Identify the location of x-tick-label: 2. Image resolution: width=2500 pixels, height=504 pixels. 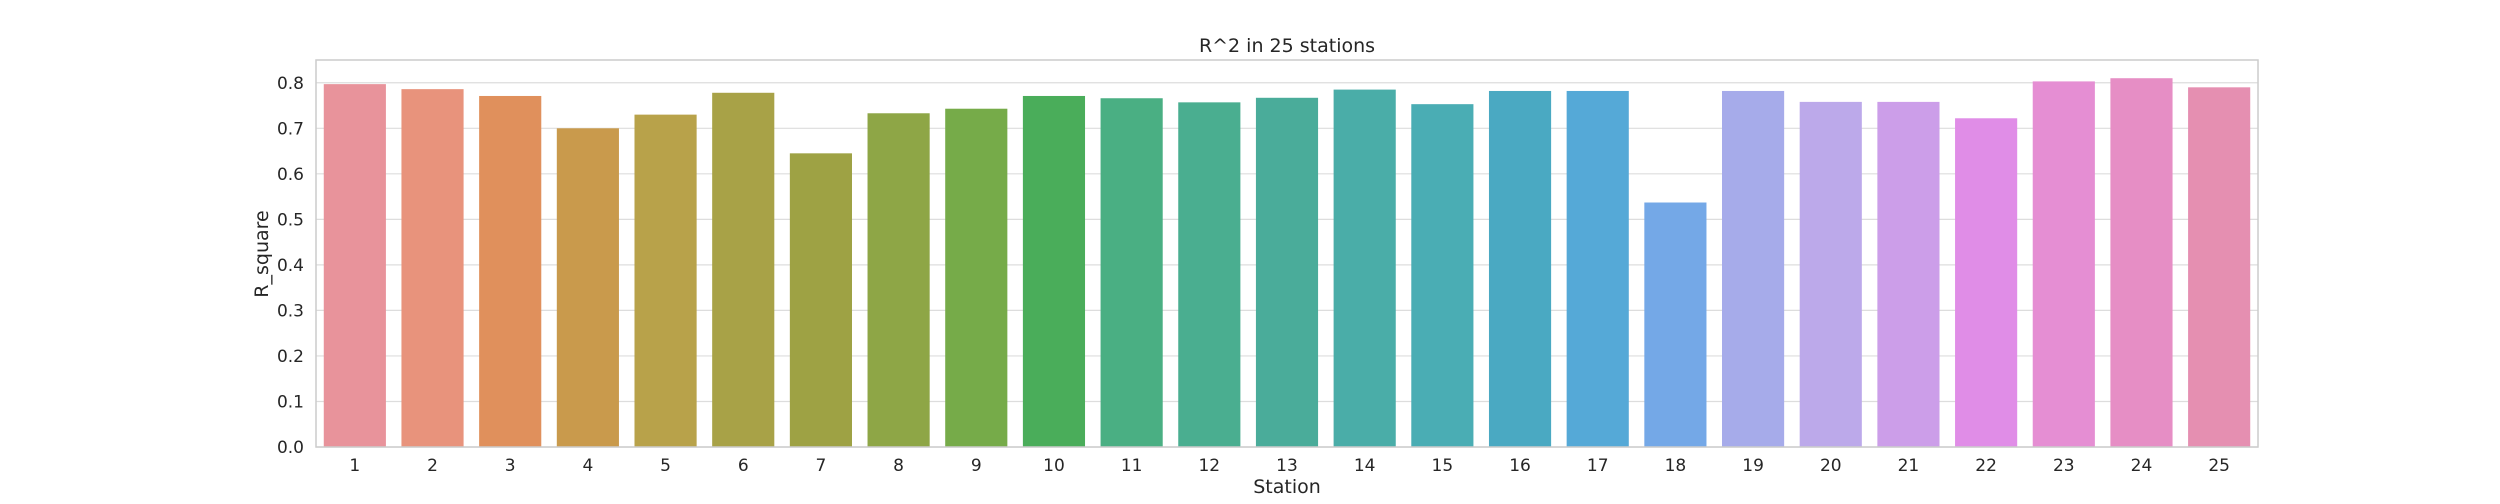
(432, 466).